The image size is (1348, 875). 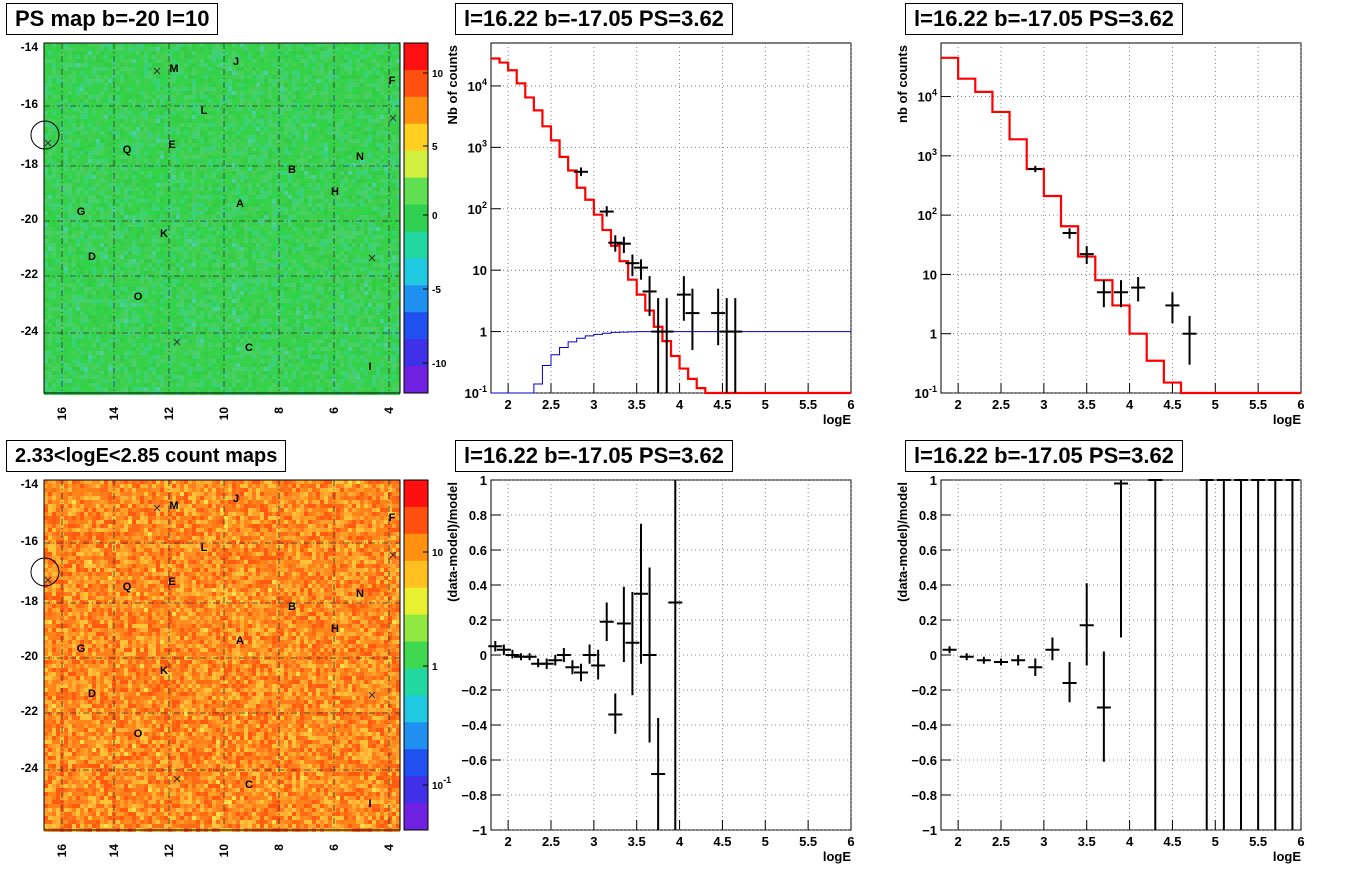 What do you see at coordinates (551, 841) in the screenshot?
I see `res-left-xtick-label: 2.5` at bounding box center [551, 841].